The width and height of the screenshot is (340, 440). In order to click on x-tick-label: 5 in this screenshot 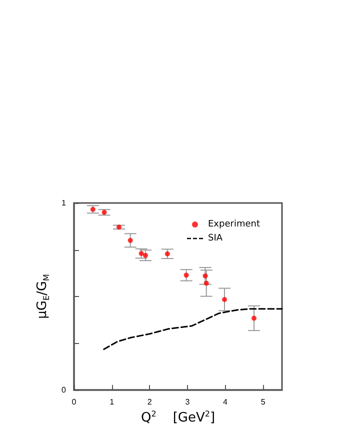, I will do `click(263, 402)`.